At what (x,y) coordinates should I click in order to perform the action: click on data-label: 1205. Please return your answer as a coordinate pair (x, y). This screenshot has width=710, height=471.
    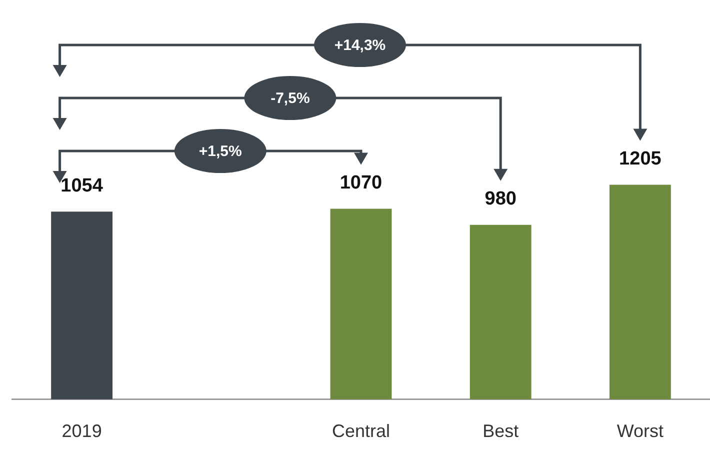
    Looking at the image, I should click on (640, 159).